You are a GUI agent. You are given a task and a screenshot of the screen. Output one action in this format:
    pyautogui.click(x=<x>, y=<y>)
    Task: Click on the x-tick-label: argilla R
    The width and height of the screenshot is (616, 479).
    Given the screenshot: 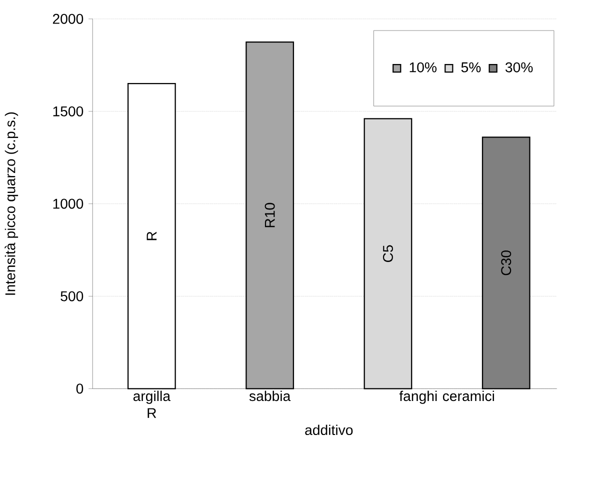 What is the action you would take?
    pyautogui.click(x=152, y=404)
    